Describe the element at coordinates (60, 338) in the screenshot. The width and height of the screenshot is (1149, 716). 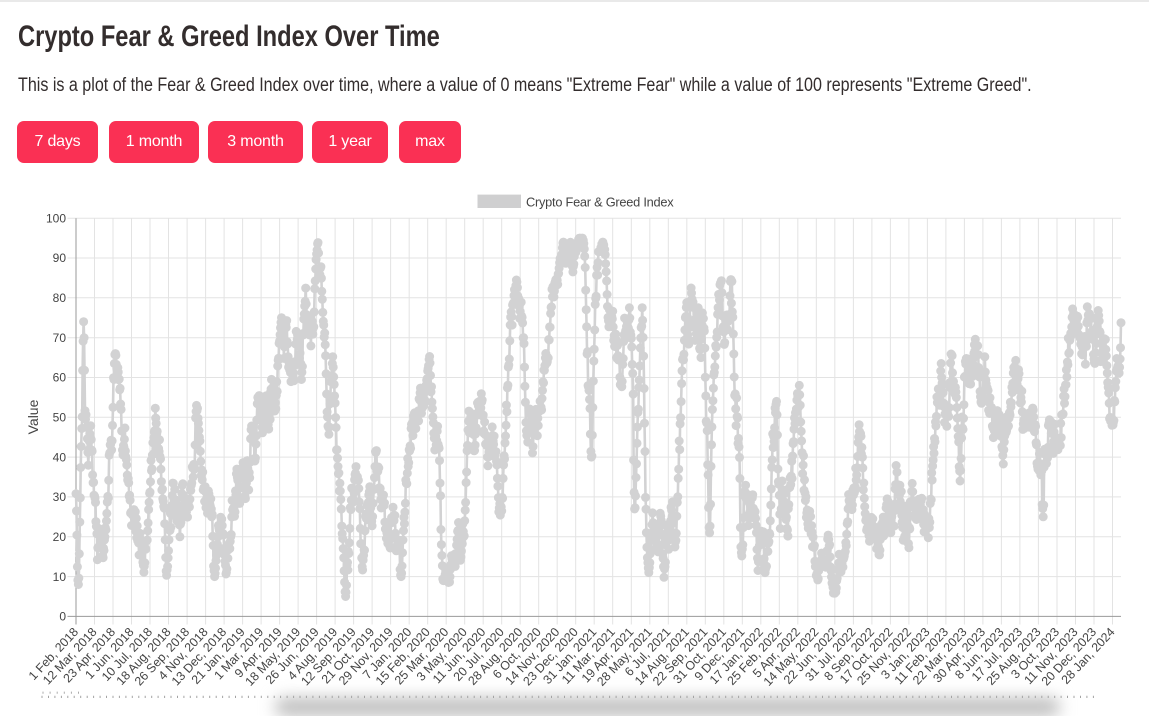
I see `svg-text: 70` at that location.